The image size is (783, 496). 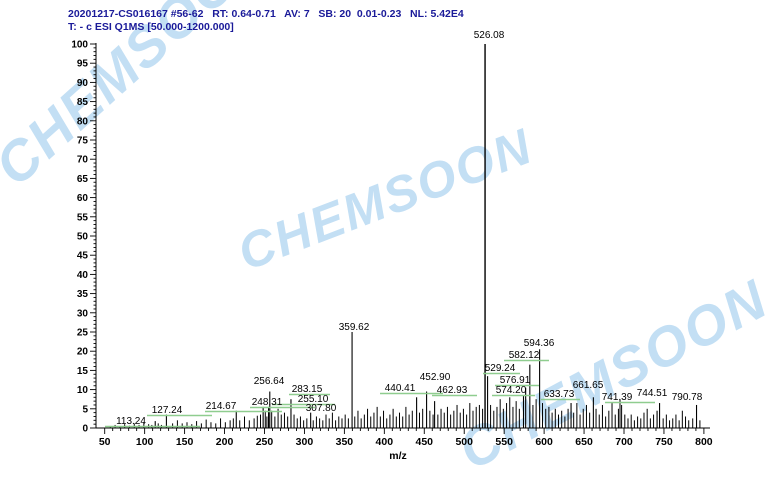 I want to click on y-tick-label: 100, so click(x=79, y=45).